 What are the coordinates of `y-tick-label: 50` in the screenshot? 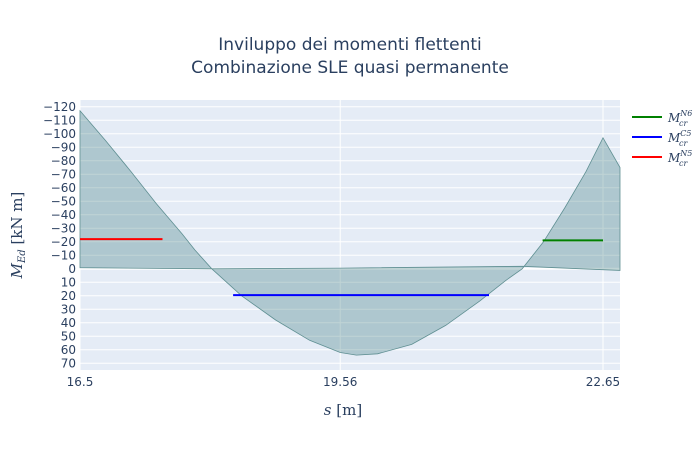 It's located at (68, 336).